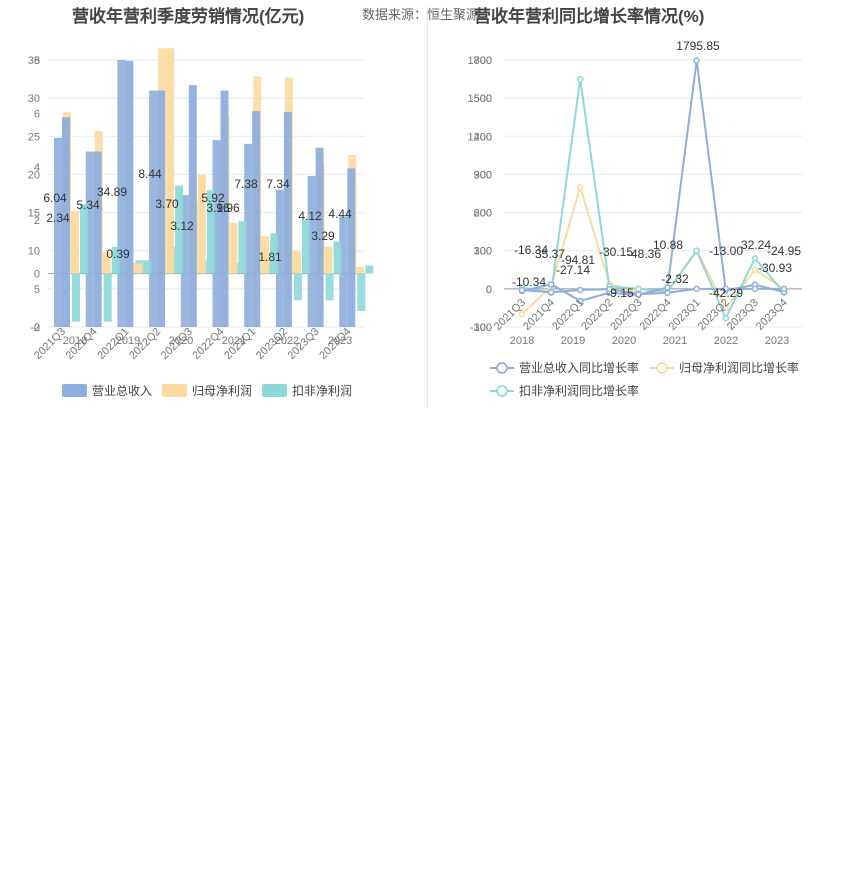  I want to click on chart-title: 营收年营利季度劳销情况(亿元), so click(188, 16).